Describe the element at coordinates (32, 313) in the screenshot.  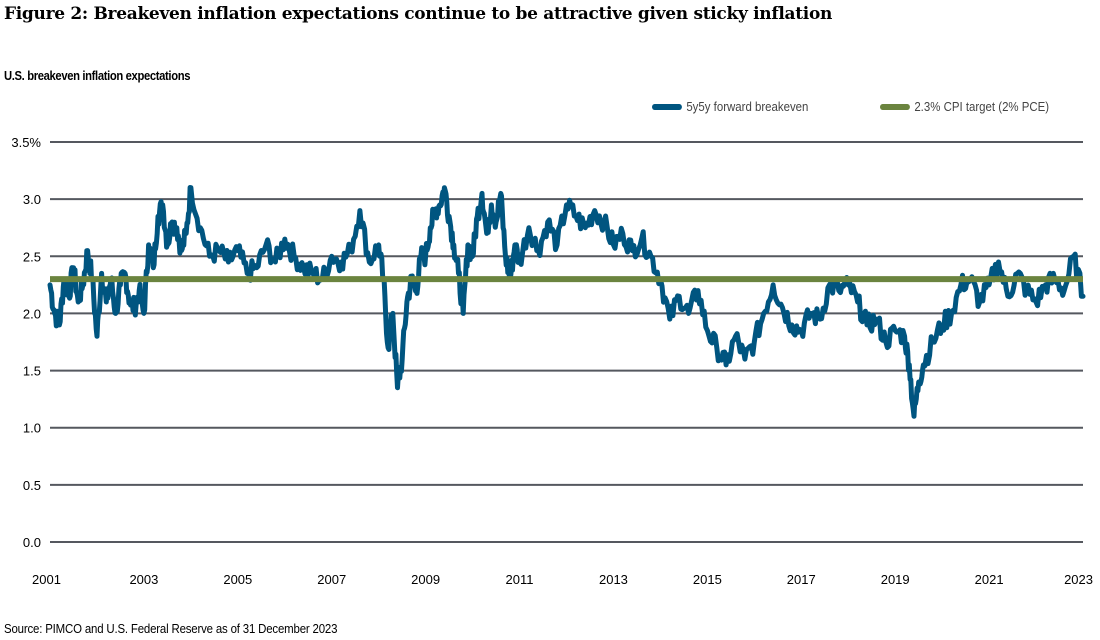
I see `y-tick-label: 2.0` at that location.